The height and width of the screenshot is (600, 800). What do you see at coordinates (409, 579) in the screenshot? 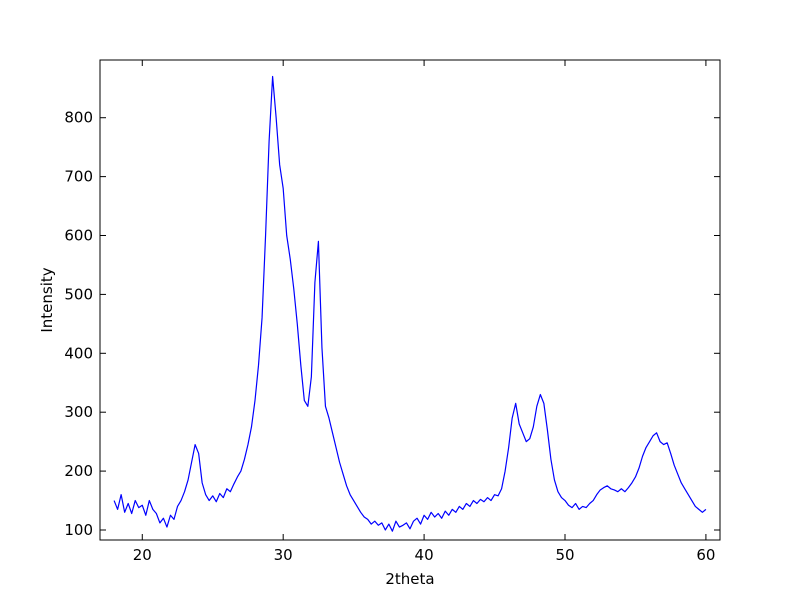
I see `x-axis-label: 2theta` at bounding box center [409, 579].